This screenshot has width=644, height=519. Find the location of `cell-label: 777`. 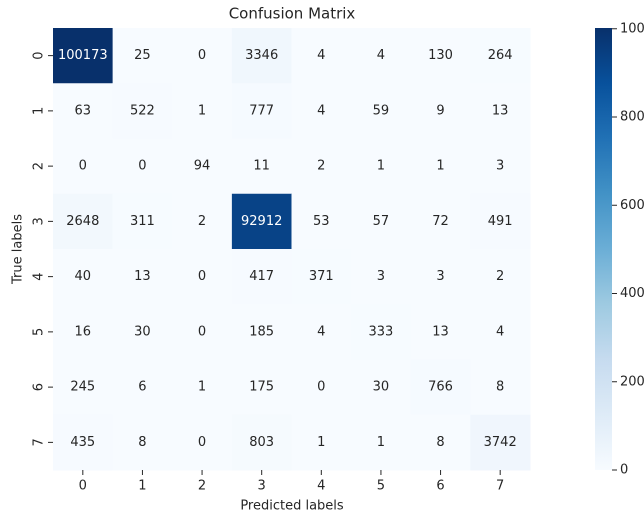

cell-label: 777 is located at coordinates (261, 110).